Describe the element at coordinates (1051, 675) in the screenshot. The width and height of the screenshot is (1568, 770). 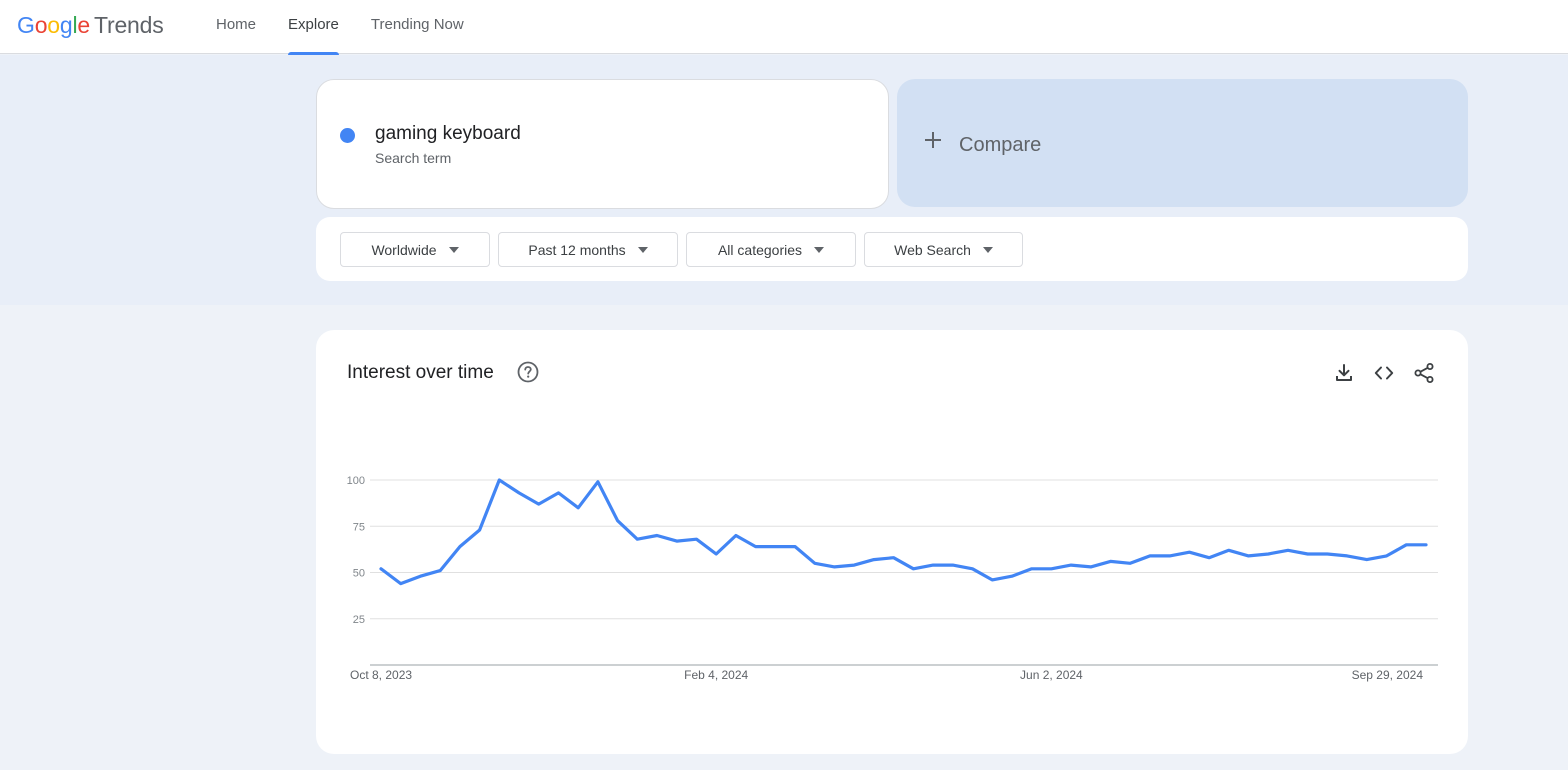
I see `x-tick-label: Jun 2, 2024` at that location.